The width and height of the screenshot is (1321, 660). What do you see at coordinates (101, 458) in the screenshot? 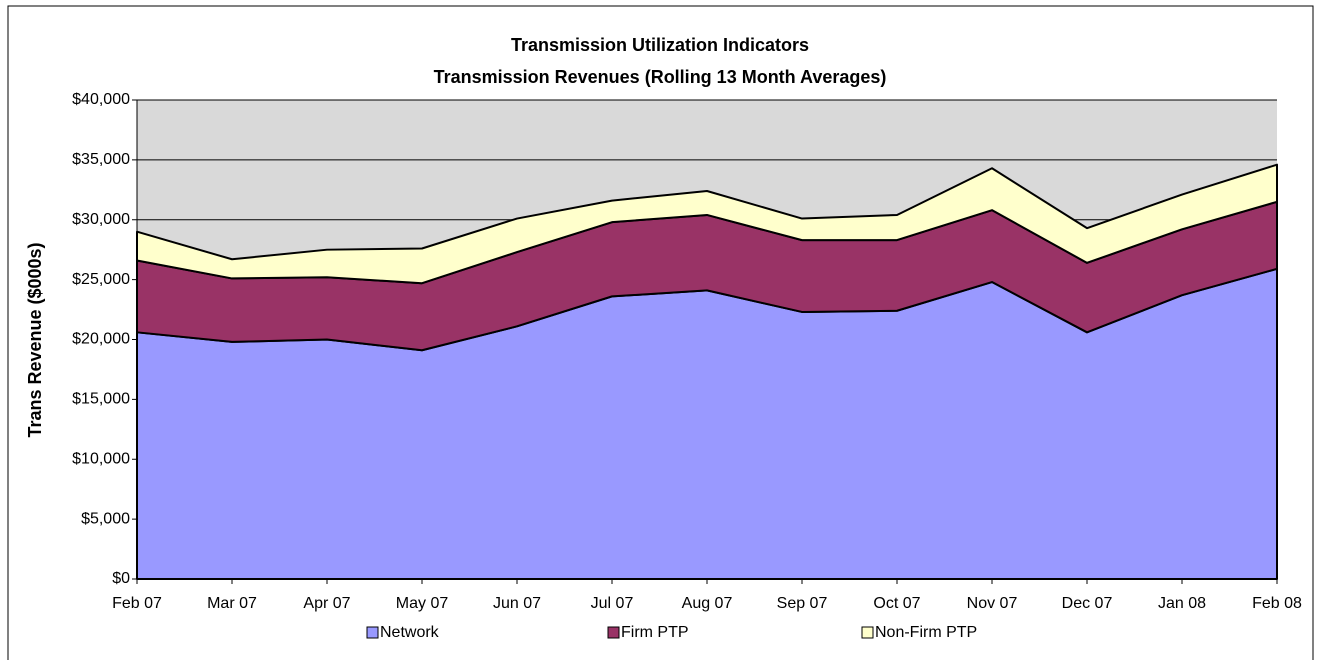
I see `y-tick-label: $10,000` at bounding box center [101, 458].